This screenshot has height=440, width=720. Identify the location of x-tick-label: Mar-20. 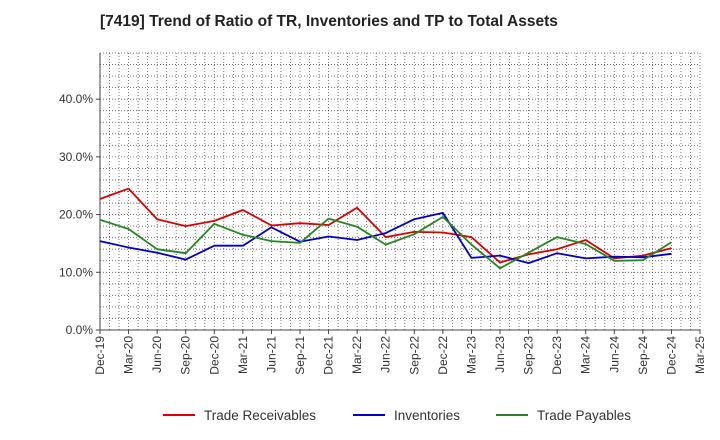
(129, 355).